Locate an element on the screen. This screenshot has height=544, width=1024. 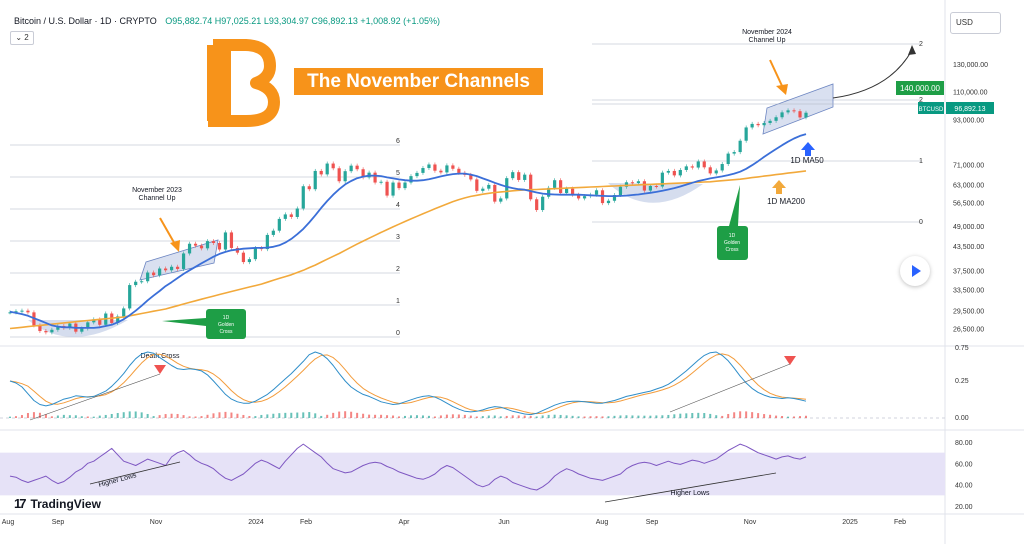
fib-level-label: 5 is located at coordinates (398, 173).